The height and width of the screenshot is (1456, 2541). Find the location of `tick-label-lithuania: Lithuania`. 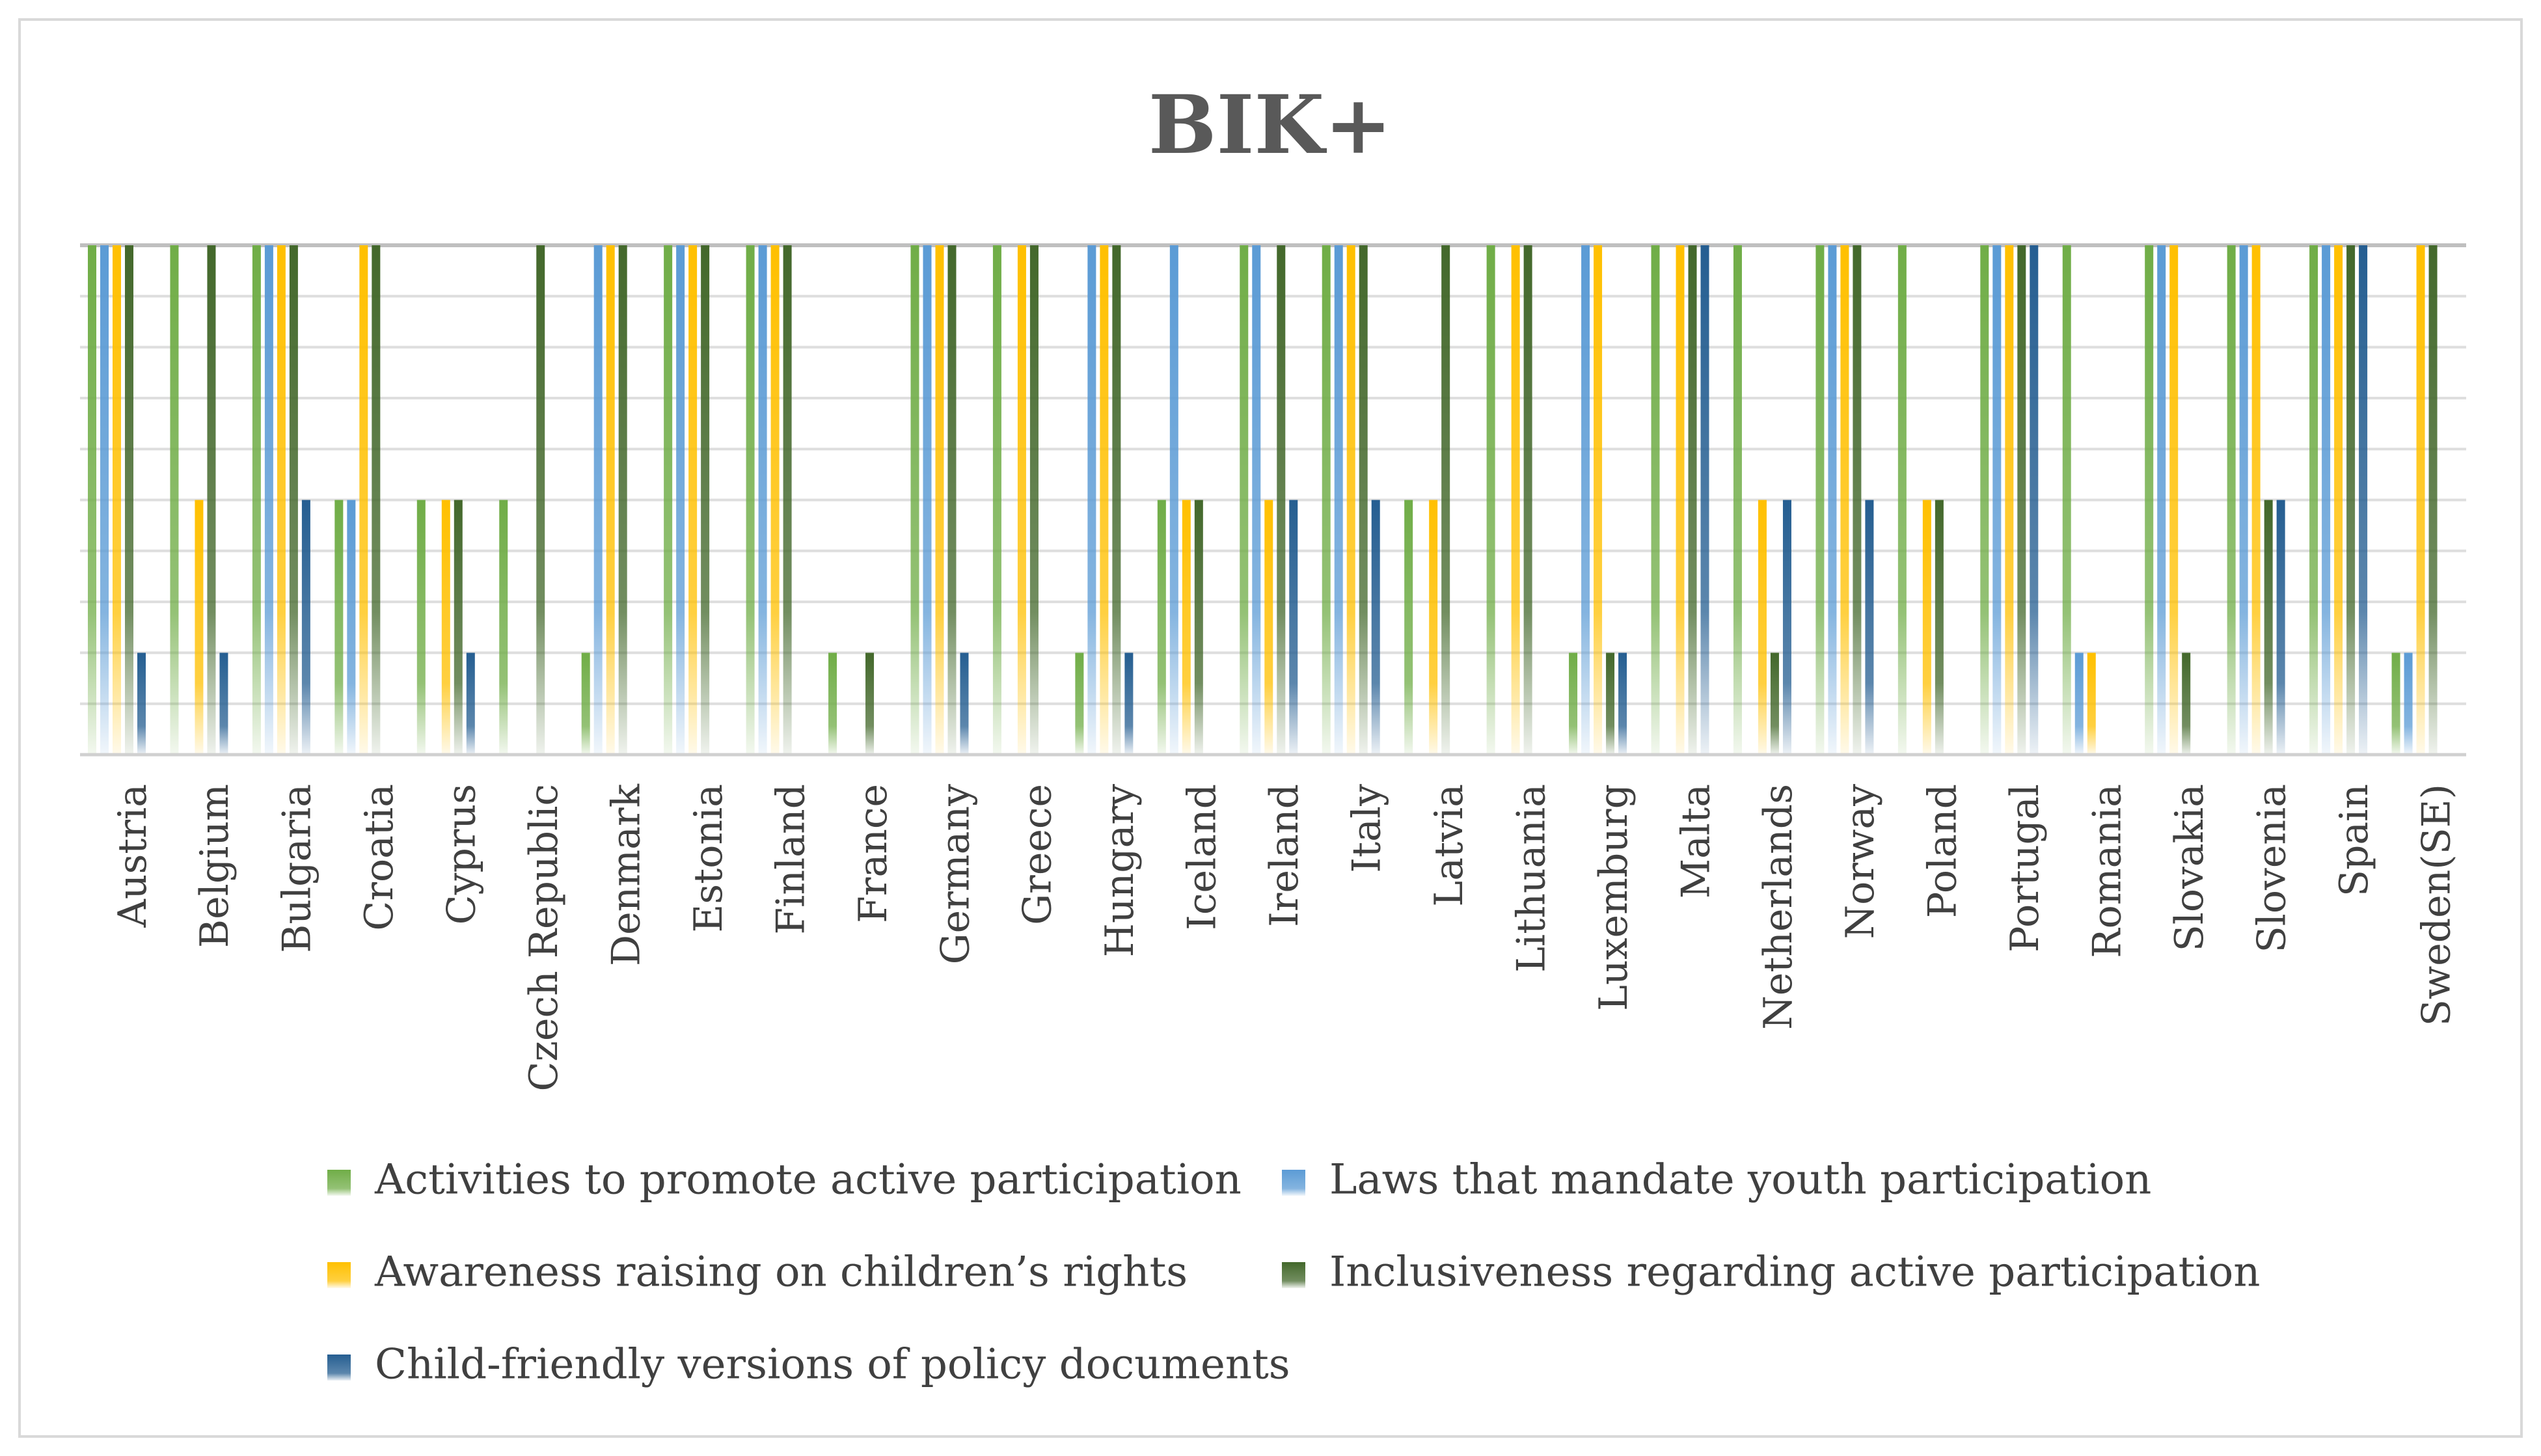

tick-label-lithuania: Lithuania is located at coordinates (1531, 878).